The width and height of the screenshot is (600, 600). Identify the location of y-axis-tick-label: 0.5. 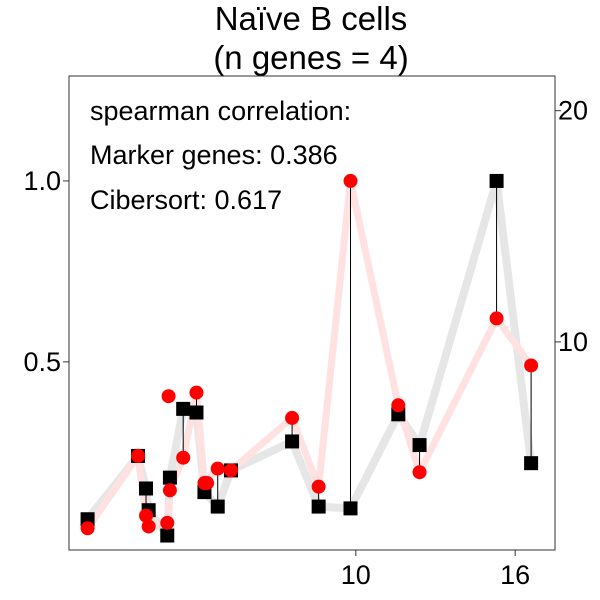
(42, 362).